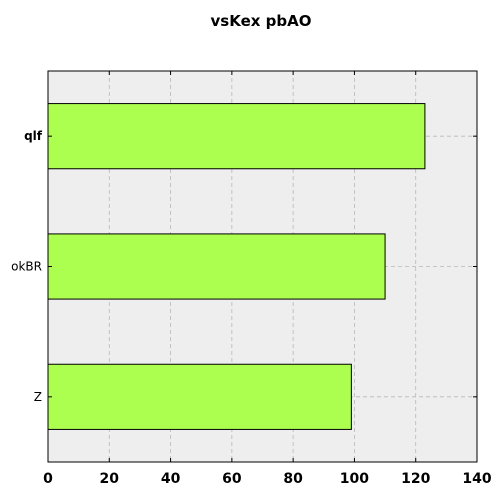  I want to click on x-tick-label: 60, so click(232, 479).